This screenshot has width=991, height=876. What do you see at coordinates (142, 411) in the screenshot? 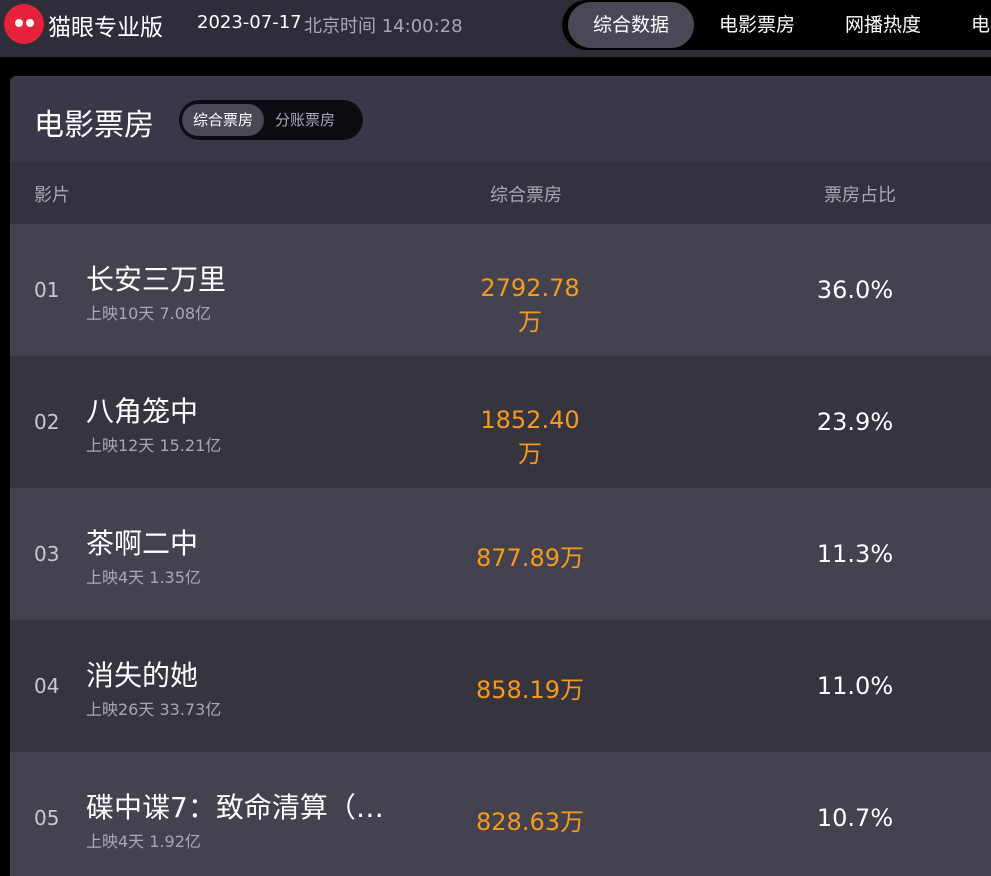
I see `film-name: 八角笼中` at bounding box center [142, 411].